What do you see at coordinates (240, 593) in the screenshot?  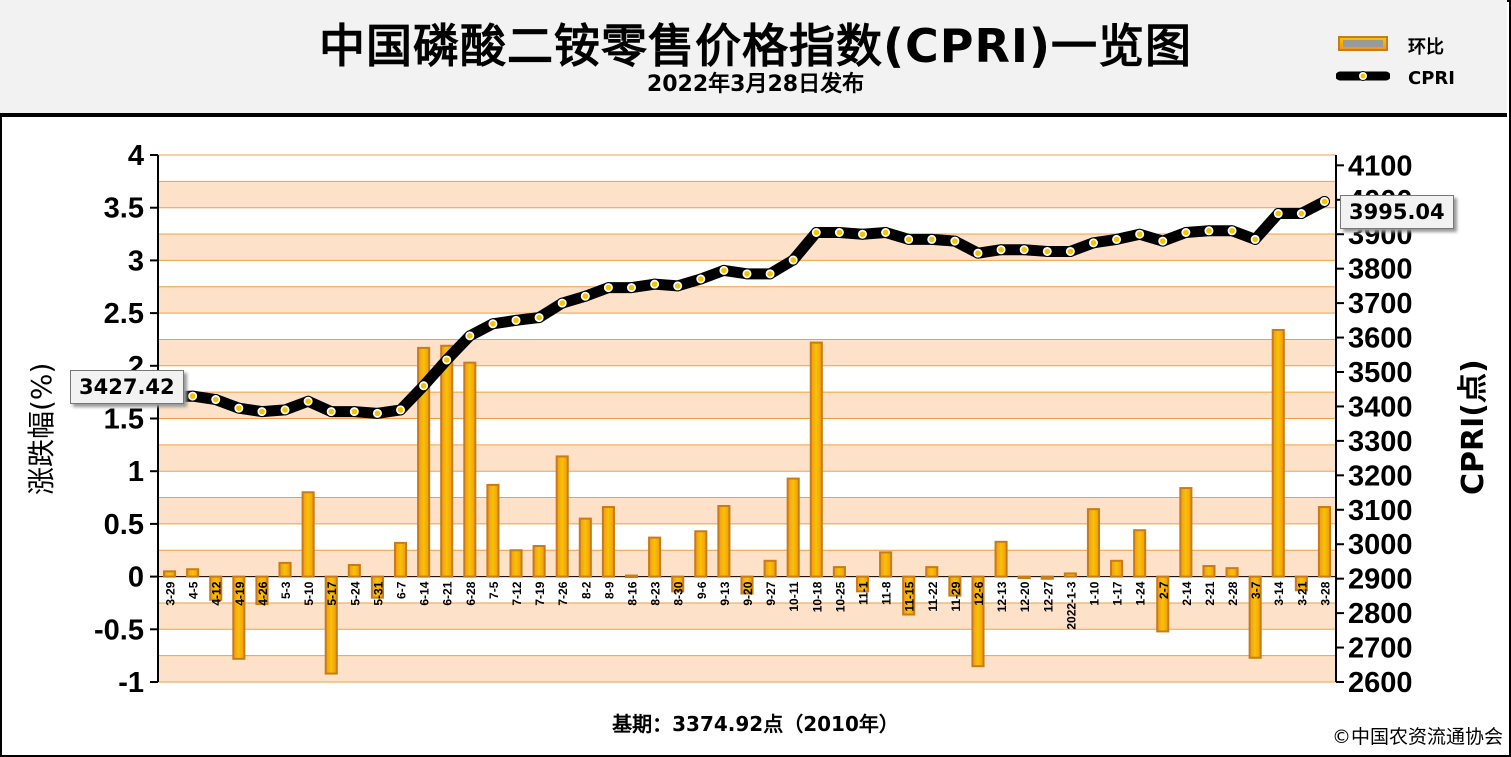 I see `category-label: 4-19` at bounding box center [240, 593].